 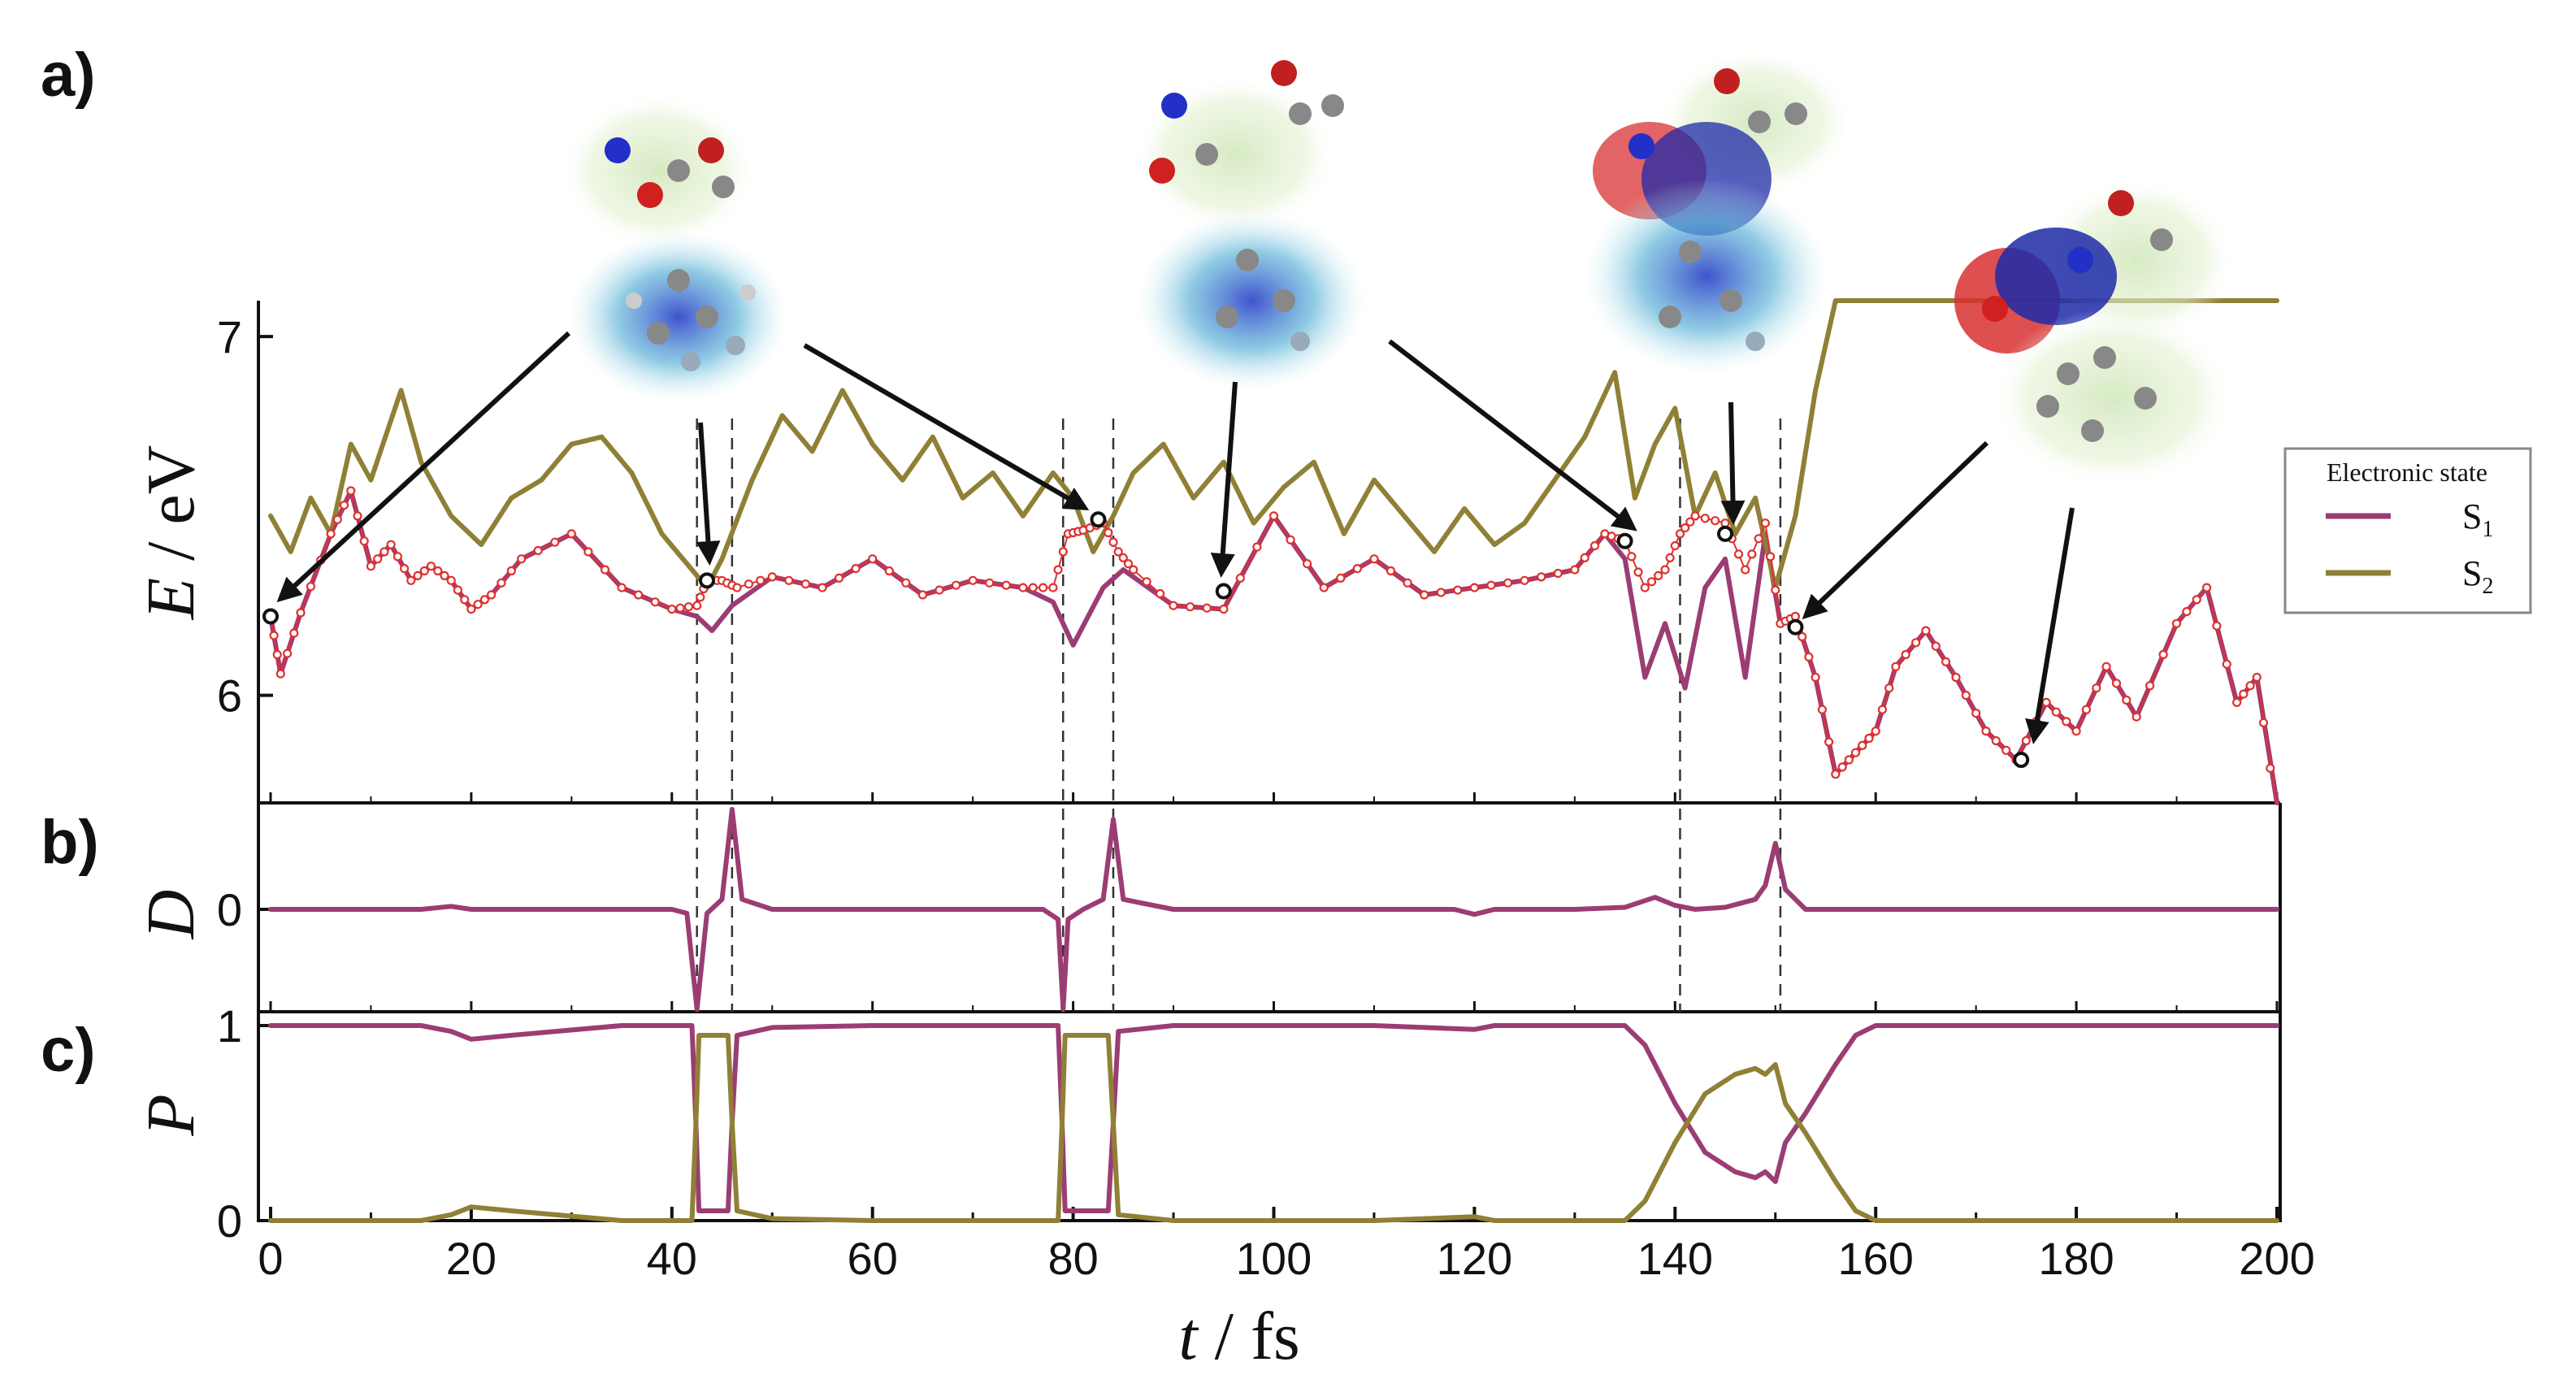 What do you see at coordinates (229, 910) in the screenshot?
I see `ytick-label-b: 0` at bounding box center [229, 910].